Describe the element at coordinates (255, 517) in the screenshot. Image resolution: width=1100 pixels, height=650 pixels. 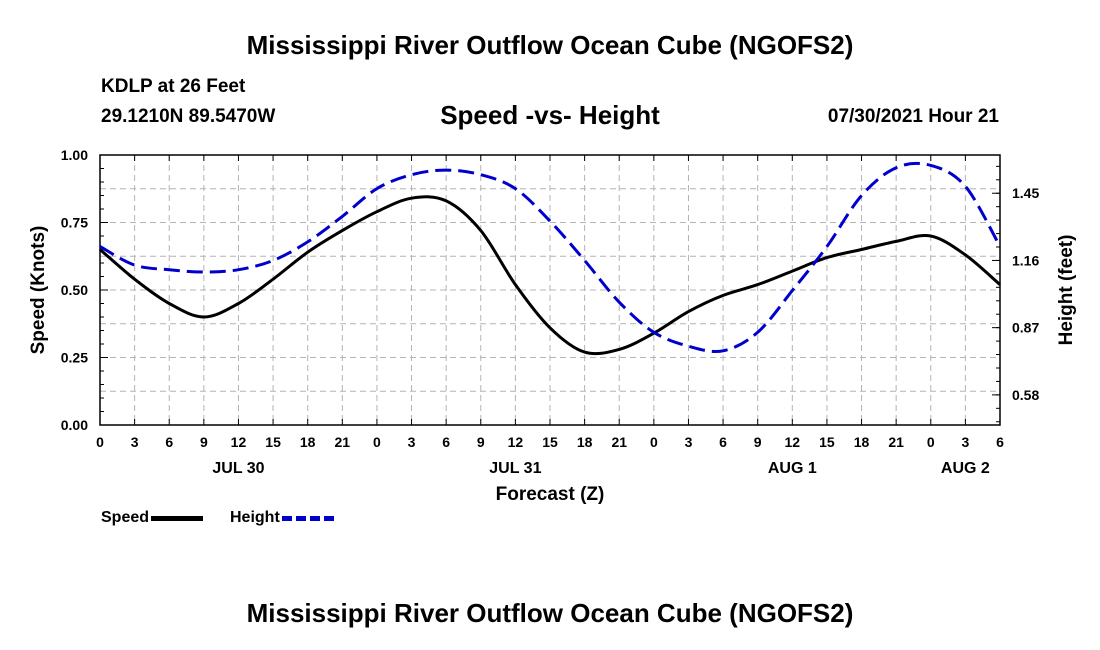
I see `legend-height-label: Height` at that location.